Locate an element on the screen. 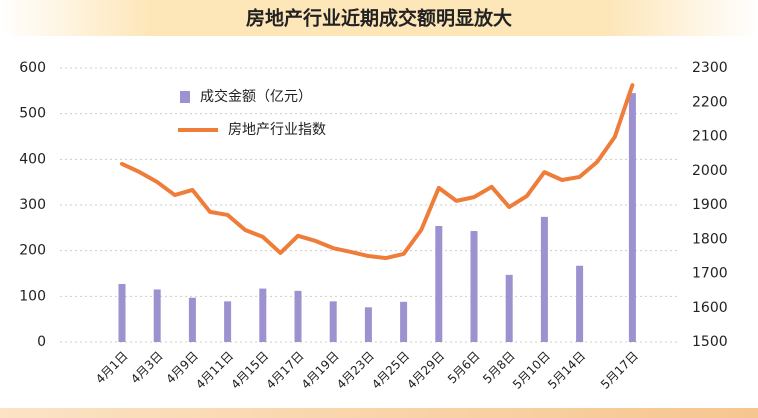 The image size is (758, 418). title-banner is located at coordinates (379, 18).